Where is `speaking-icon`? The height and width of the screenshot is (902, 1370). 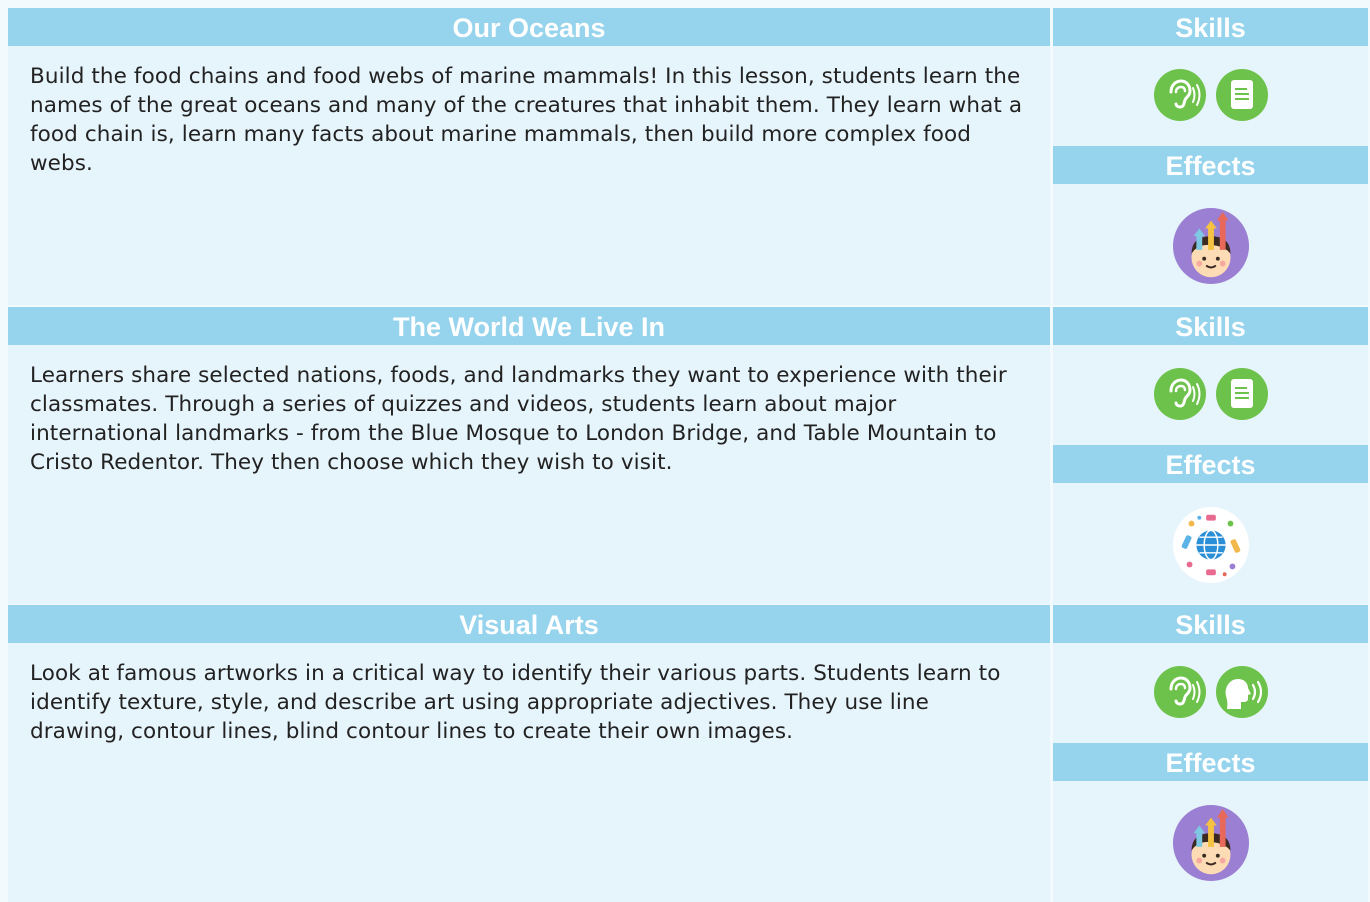 speaking-icon is located at coordinates (1242, 692).